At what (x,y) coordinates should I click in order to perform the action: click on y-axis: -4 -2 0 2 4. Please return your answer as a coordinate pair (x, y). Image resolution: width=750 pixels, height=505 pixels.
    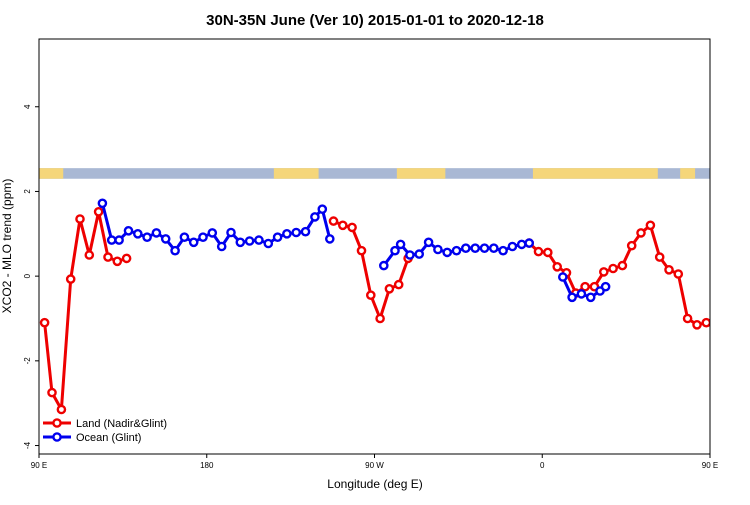
    Looking at the image, I should click on (31, 276).